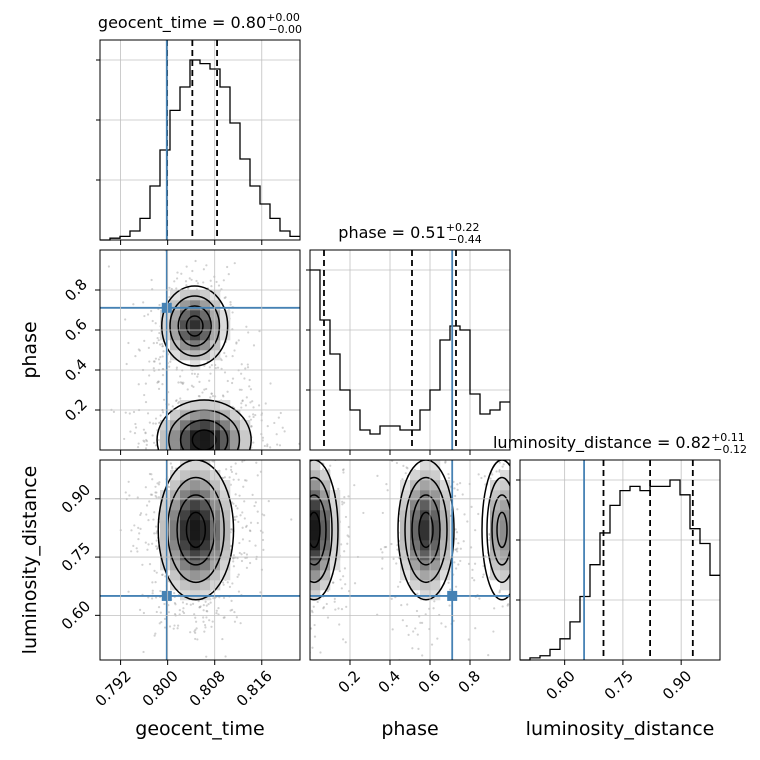 This screenshot has width=760, height=760. Describe the element at coordinates (30, 560) in the screenshot. I see `ylabel-luminosity_distance: luminosity_distance` at that location.